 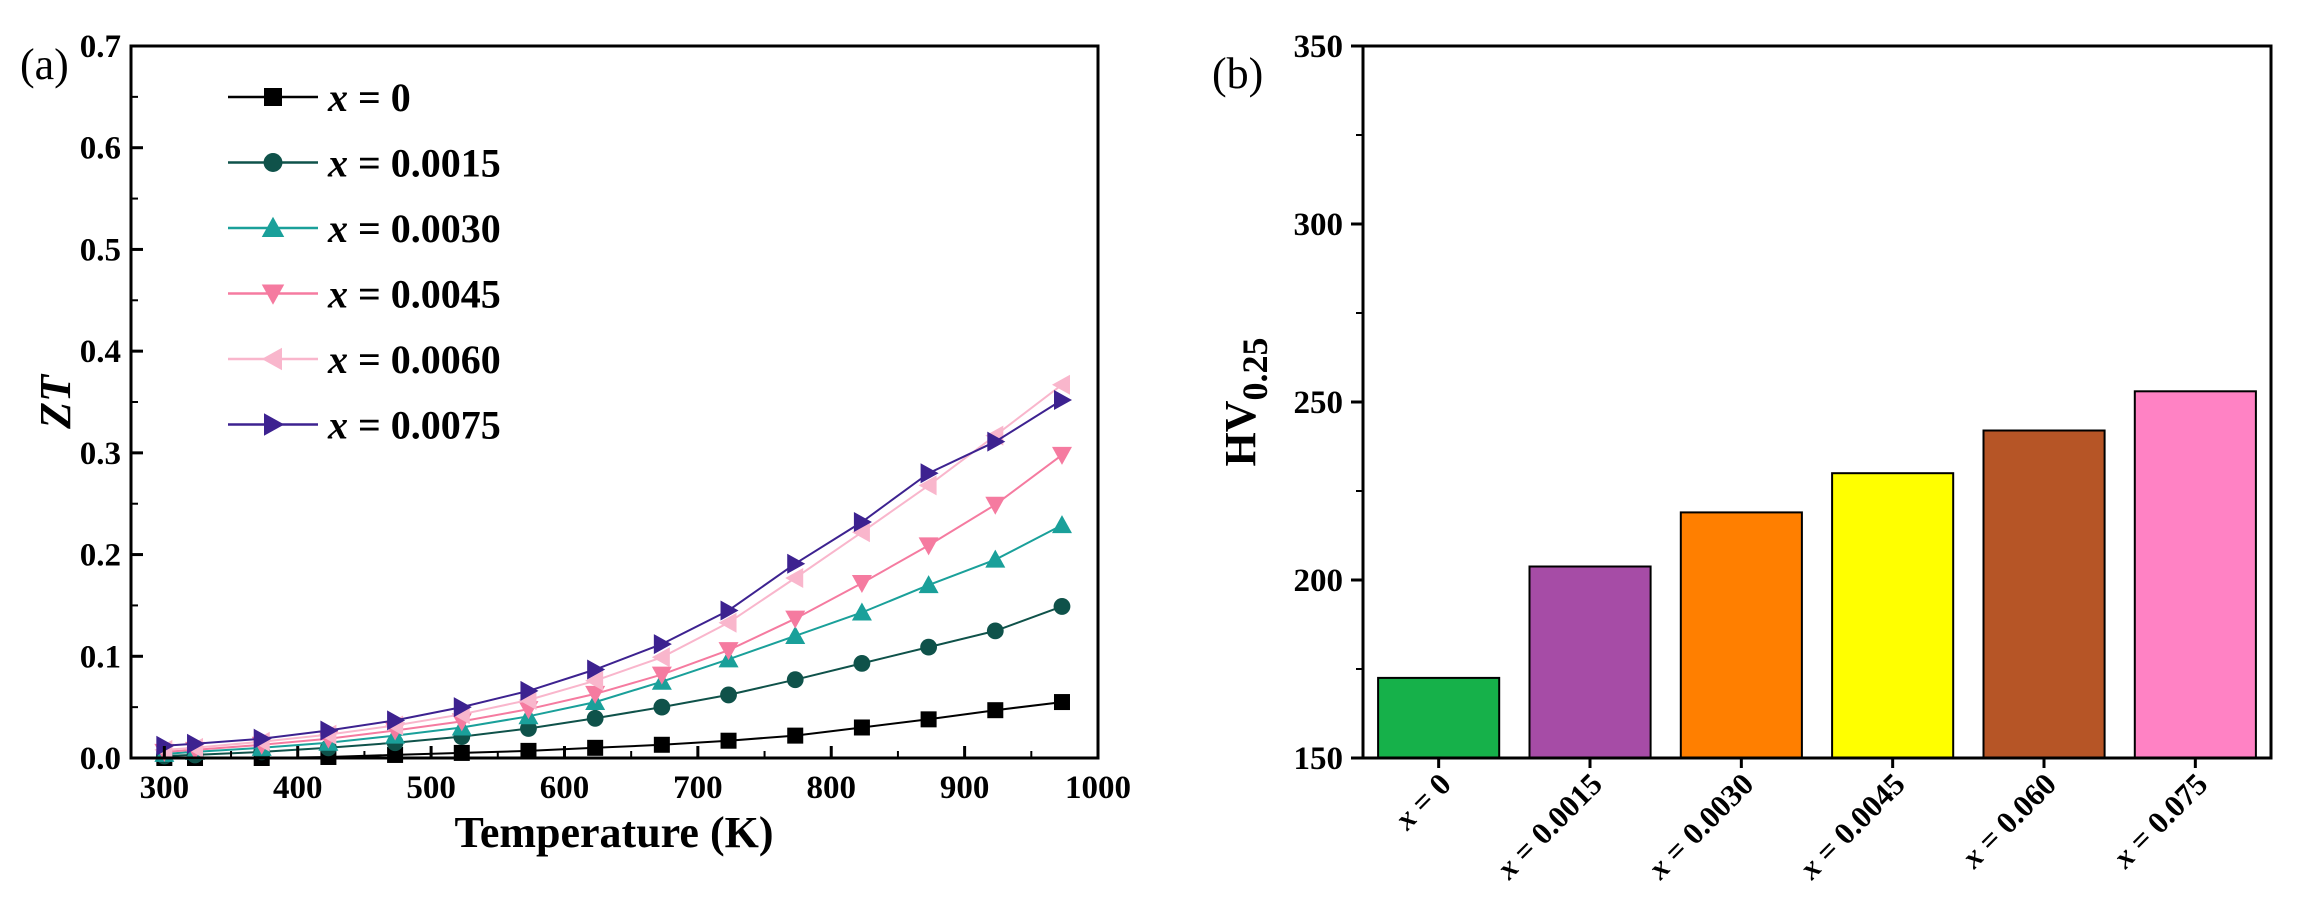 I want to click on zt-y-tick-label: 0.3, so click(x=100, y=454).